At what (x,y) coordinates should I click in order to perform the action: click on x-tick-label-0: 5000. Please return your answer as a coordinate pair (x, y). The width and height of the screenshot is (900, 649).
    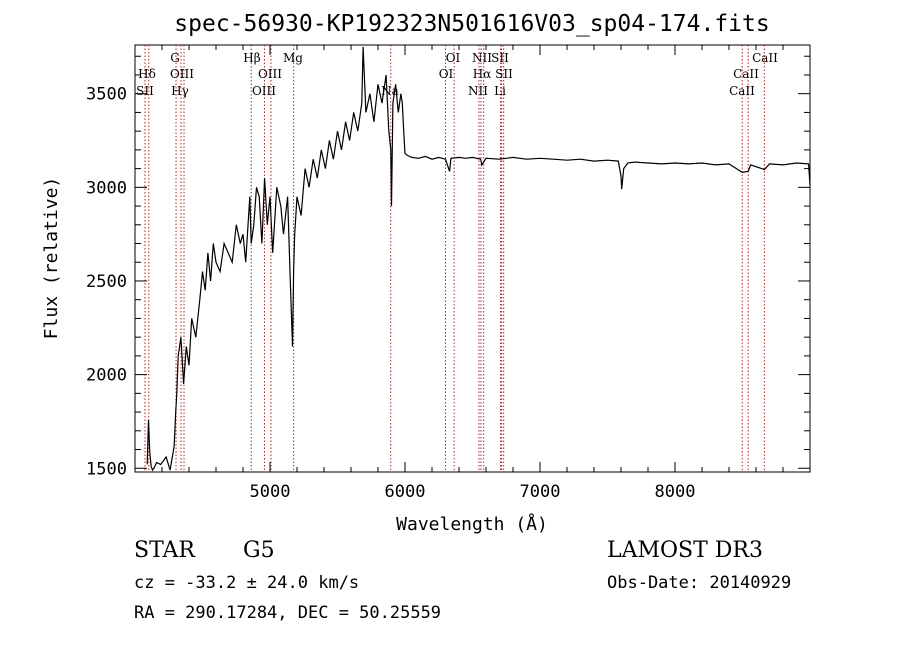
    Looking at the image, I should click on (270, 492).